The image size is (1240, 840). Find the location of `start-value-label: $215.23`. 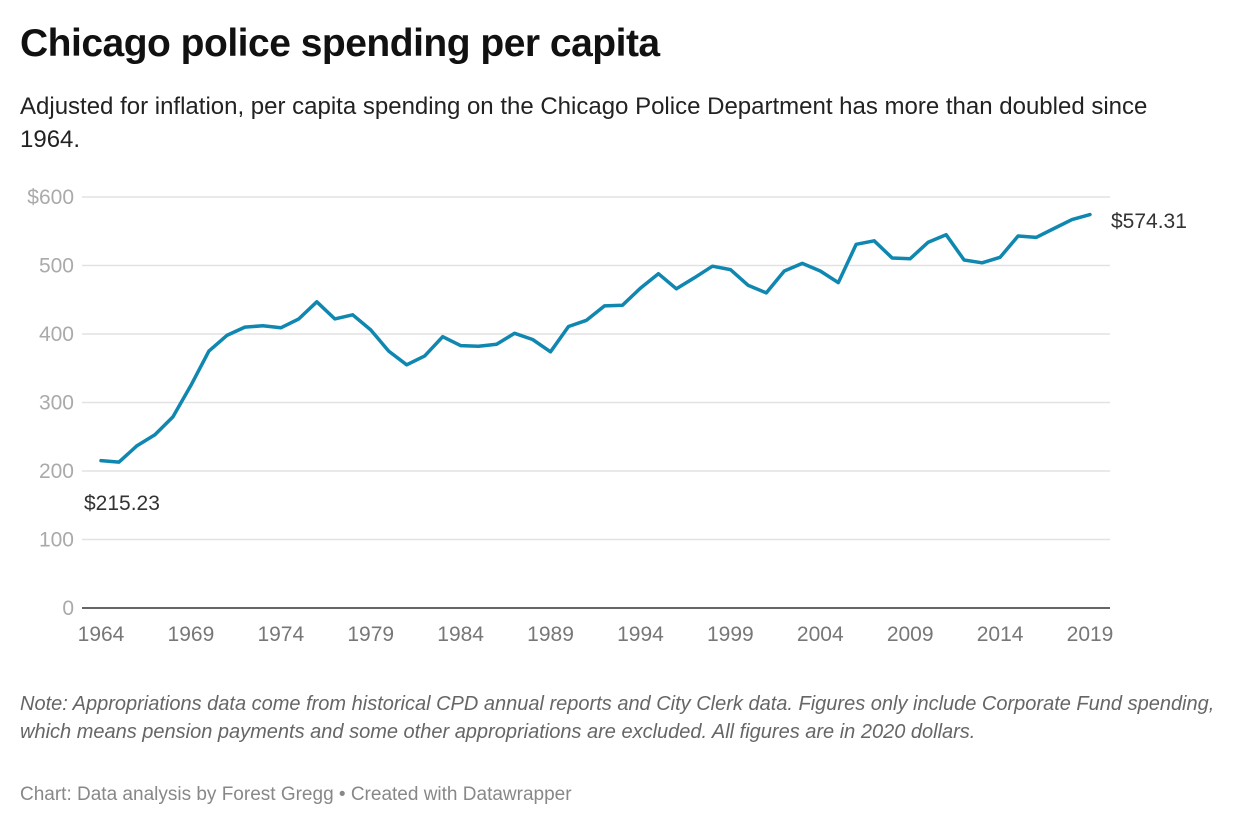

start-value-label: $215.23 is located at coordinates (122, 503).